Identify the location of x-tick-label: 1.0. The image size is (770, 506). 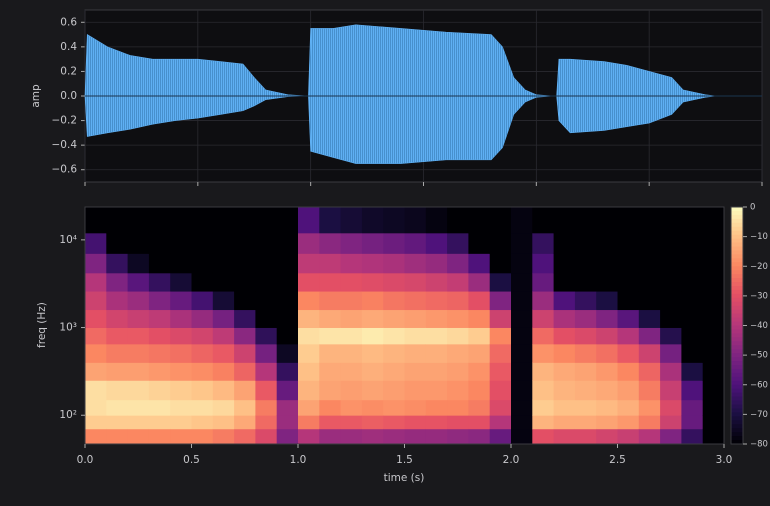
(298, 460).